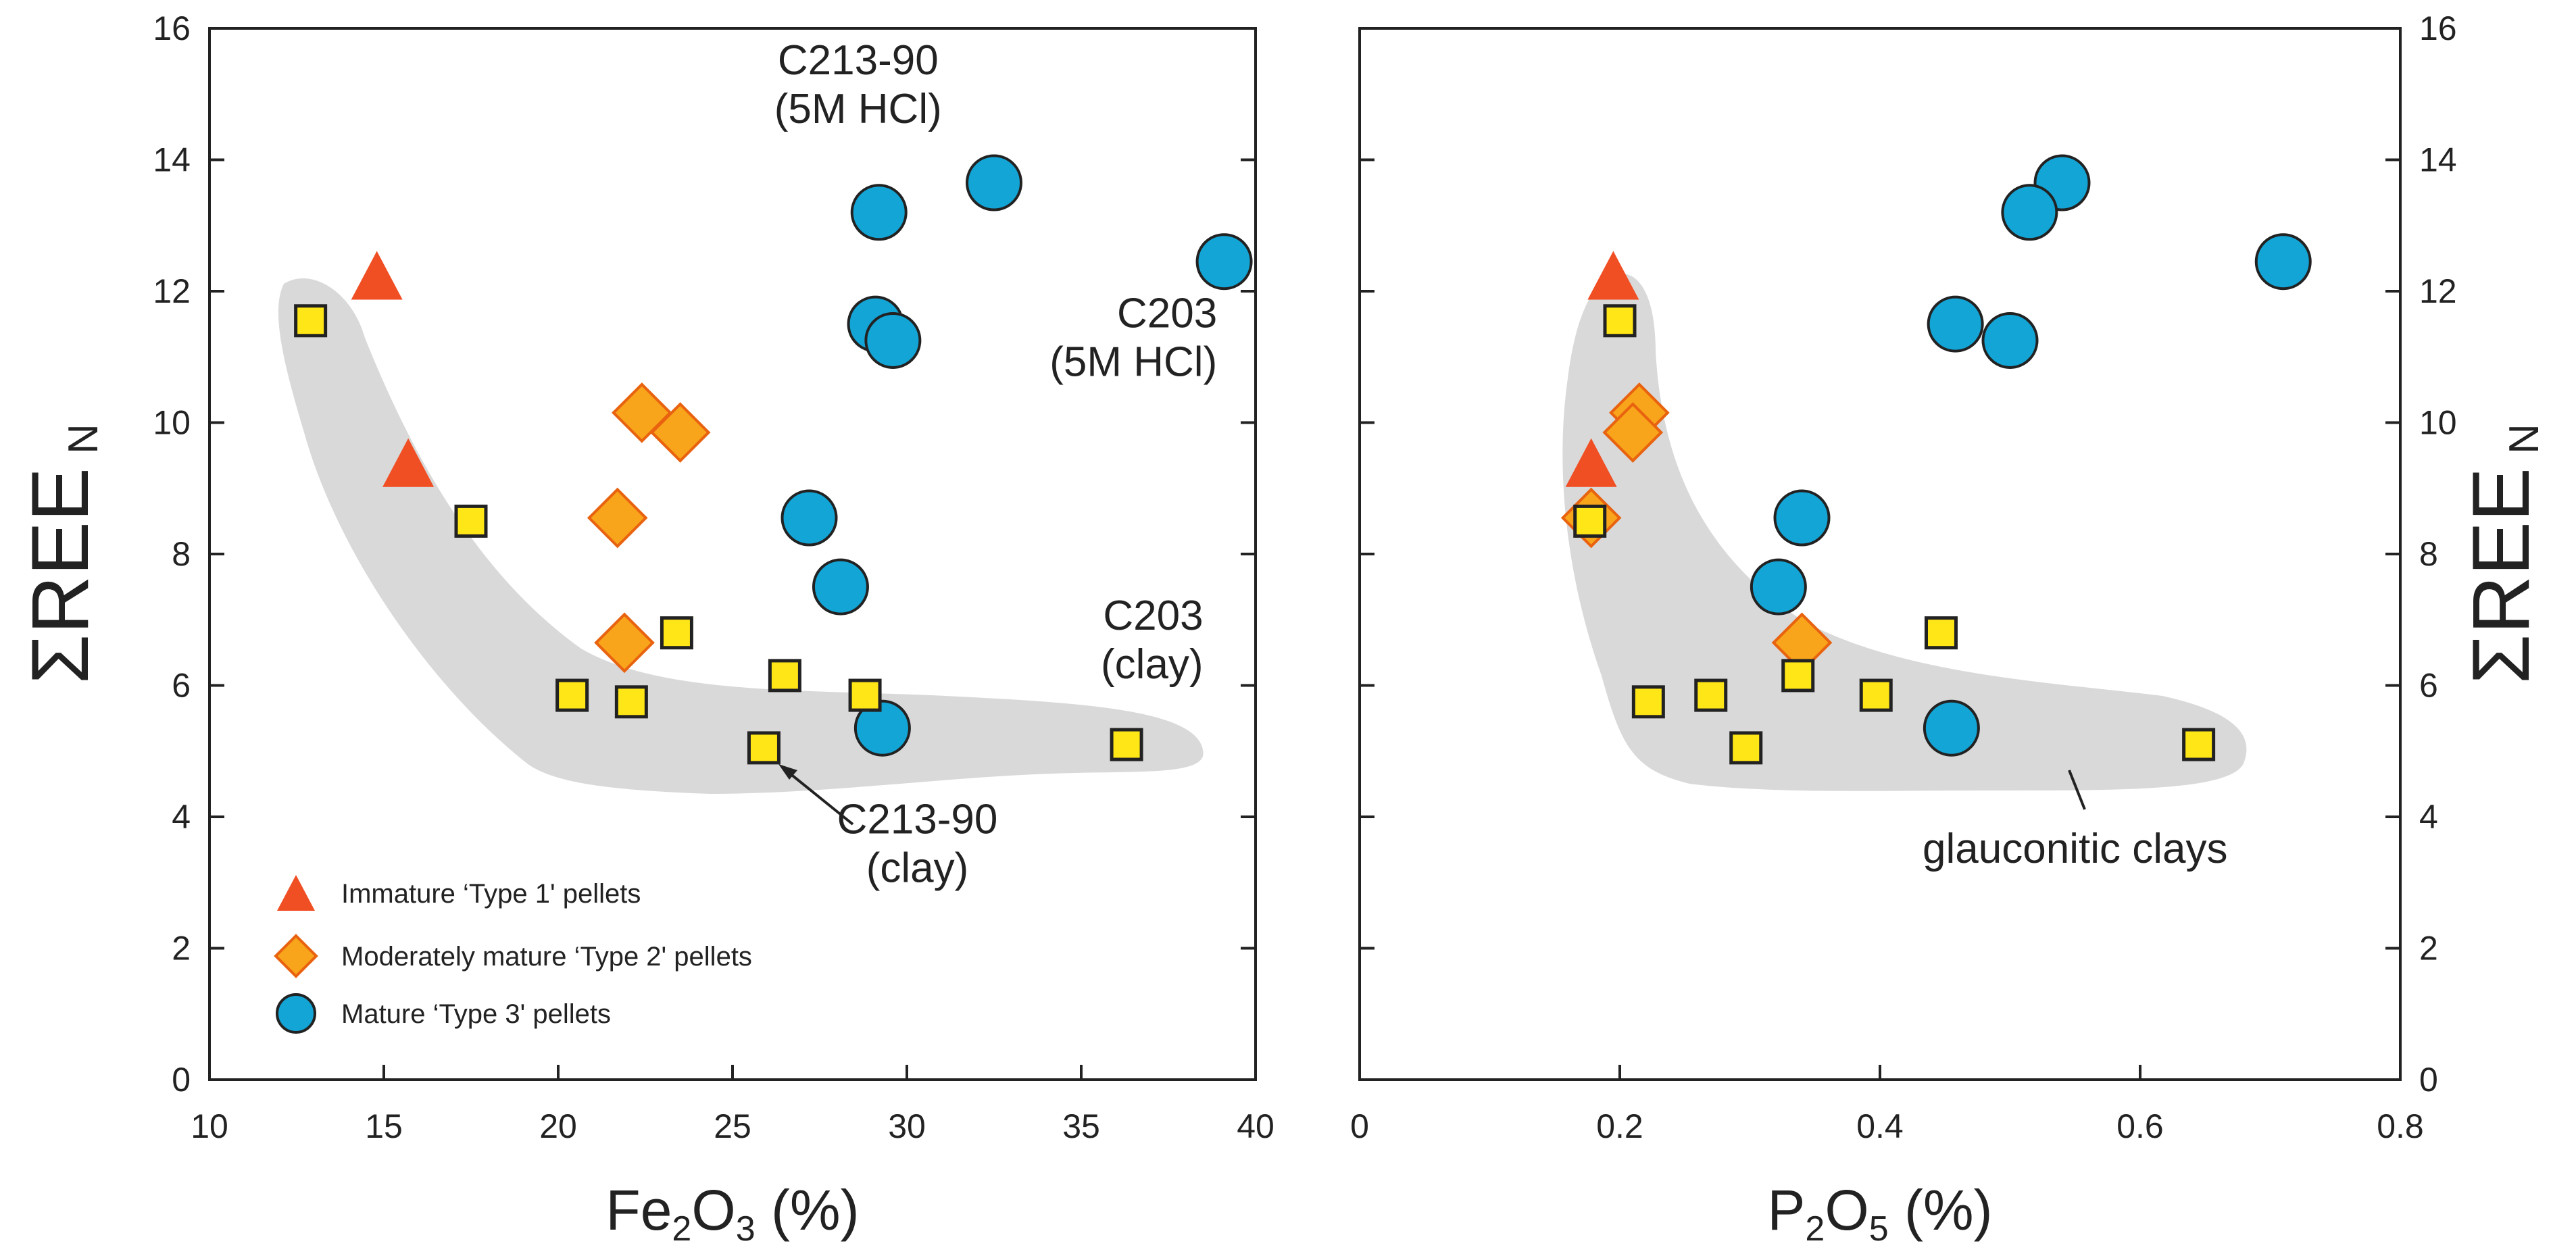 The image size is (2576, 1256). Describe the element at coordinates (2140, 1126) in the screenshot. I see `x-tick-label: 0.6` at that location.